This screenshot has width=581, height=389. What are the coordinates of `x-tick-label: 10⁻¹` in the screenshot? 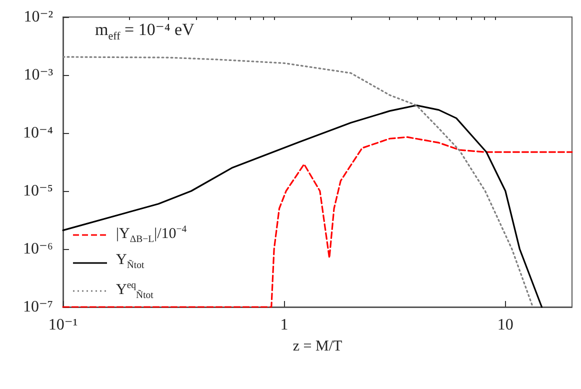 It's located at (63, 325).